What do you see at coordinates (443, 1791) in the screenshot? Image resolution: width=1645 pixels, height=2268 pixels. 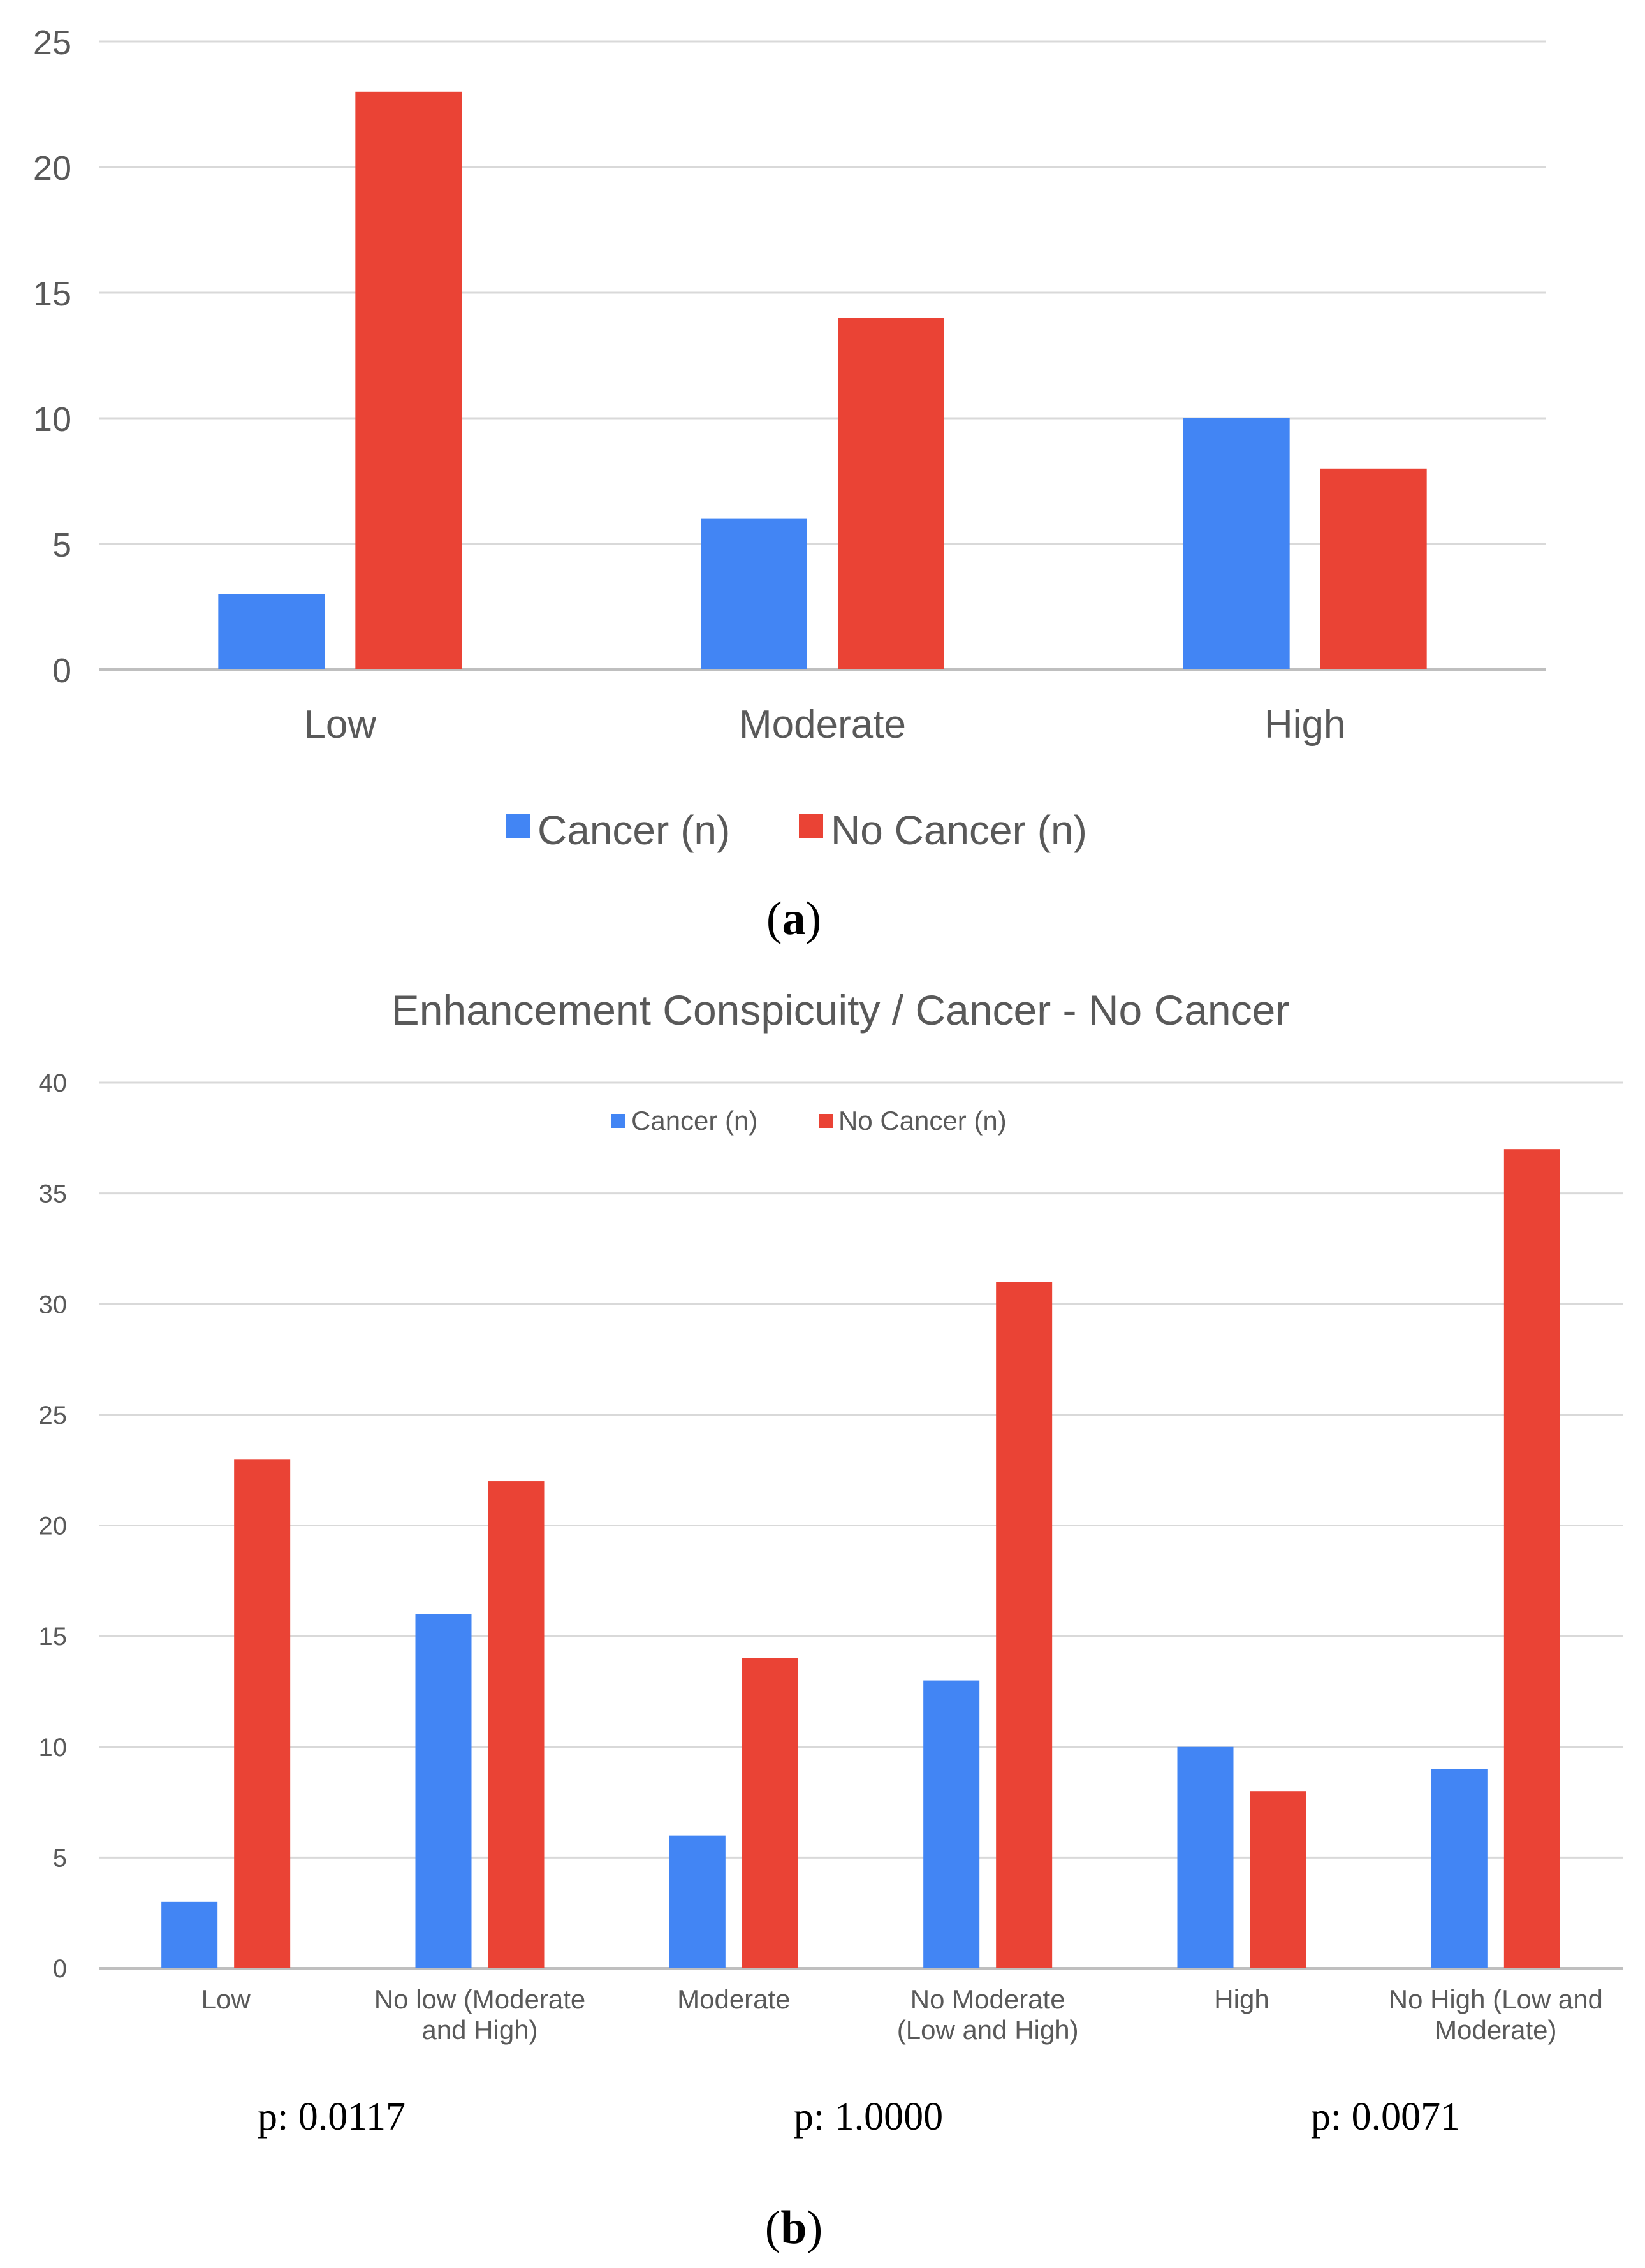 I see `bar-cancer-no-low-moderate-and-high` at bounding box center [443, 1791].